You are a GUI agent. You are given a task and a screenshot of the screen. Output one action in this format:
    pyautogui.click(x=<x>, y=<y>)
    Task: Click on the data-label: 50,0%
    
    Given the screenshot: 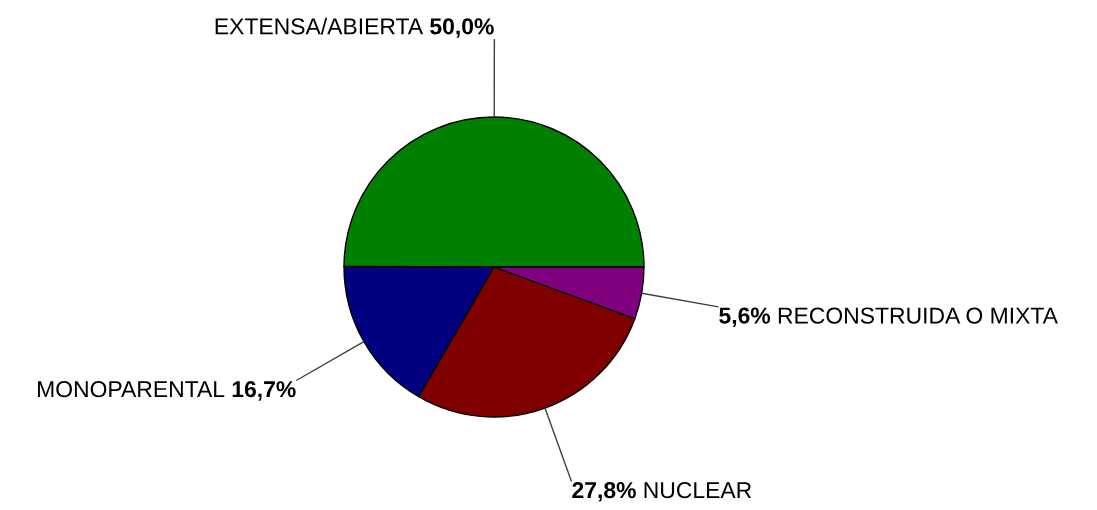 What is the action you would take?
    pyautogui.click(x=462, y=28)
    